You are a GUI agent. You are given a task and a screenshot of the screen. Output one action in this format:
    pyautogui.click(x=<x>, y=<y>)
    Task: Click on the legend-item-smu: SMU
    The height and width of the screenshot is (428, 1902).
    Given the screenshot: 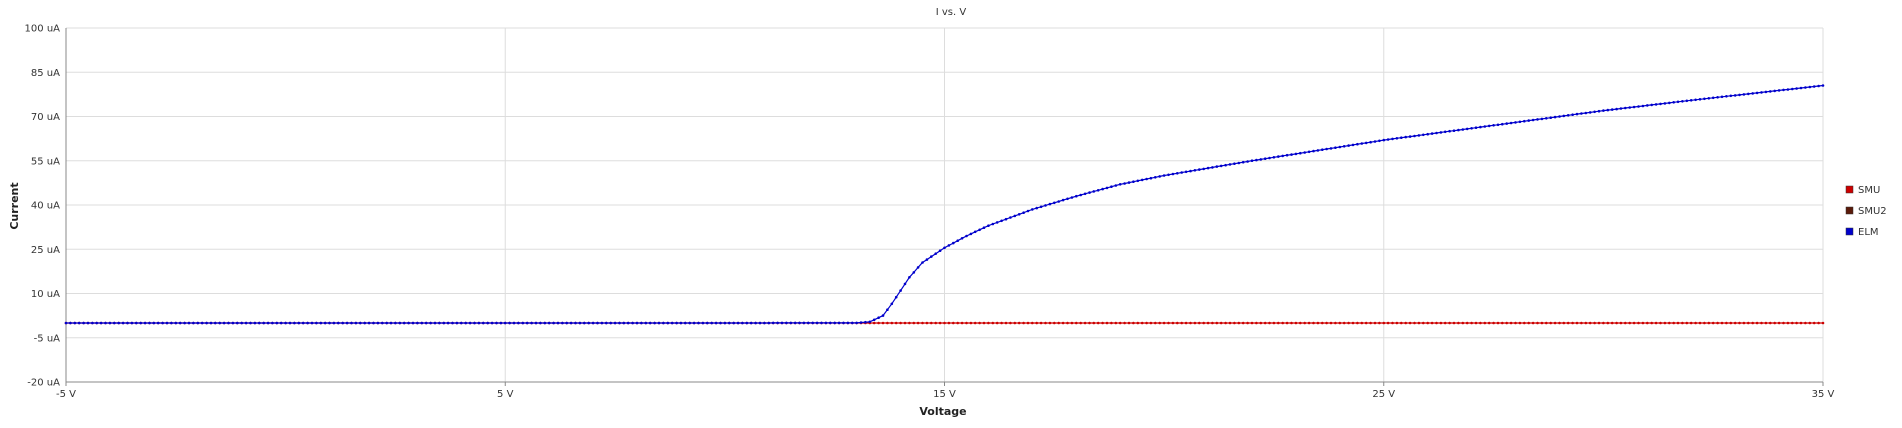 What is the action you would take?
    pyautogui.click(x=1862, y=190)
    